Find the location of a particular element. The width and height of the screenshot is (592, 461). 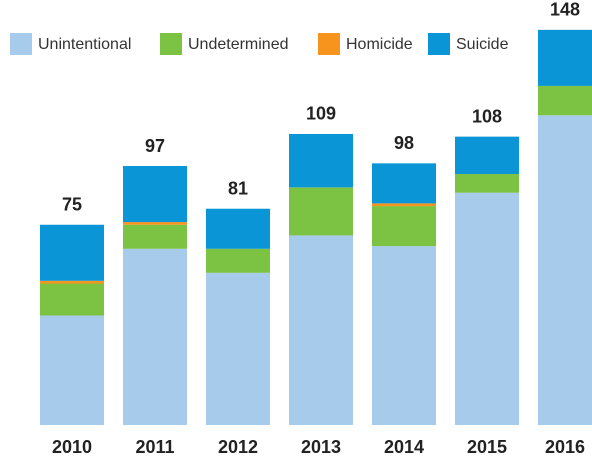

x-tick-label: 2014 is located at coordinates (404, 447).